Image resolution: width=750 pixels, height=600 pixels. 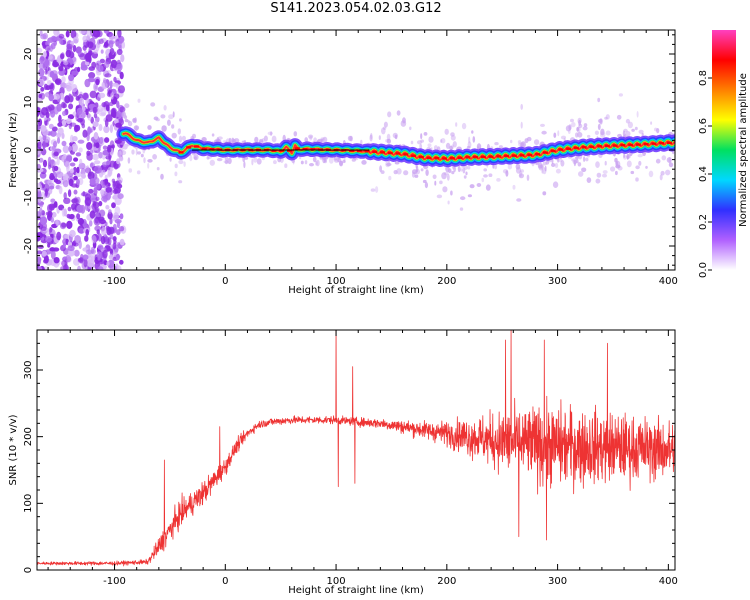 What do you see at coordinates (743, 150) in the screenshot?
I see `colorbar-label: Normalized spectral amplitude` at bounding box center [743, 150].